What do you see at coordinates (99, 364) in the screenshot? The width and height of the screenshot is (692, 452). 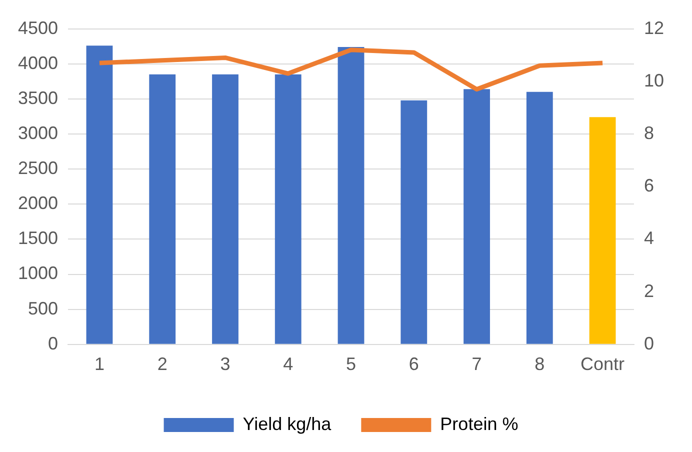 I see `x-tick-label: 1` at bounding box center [99, 364].